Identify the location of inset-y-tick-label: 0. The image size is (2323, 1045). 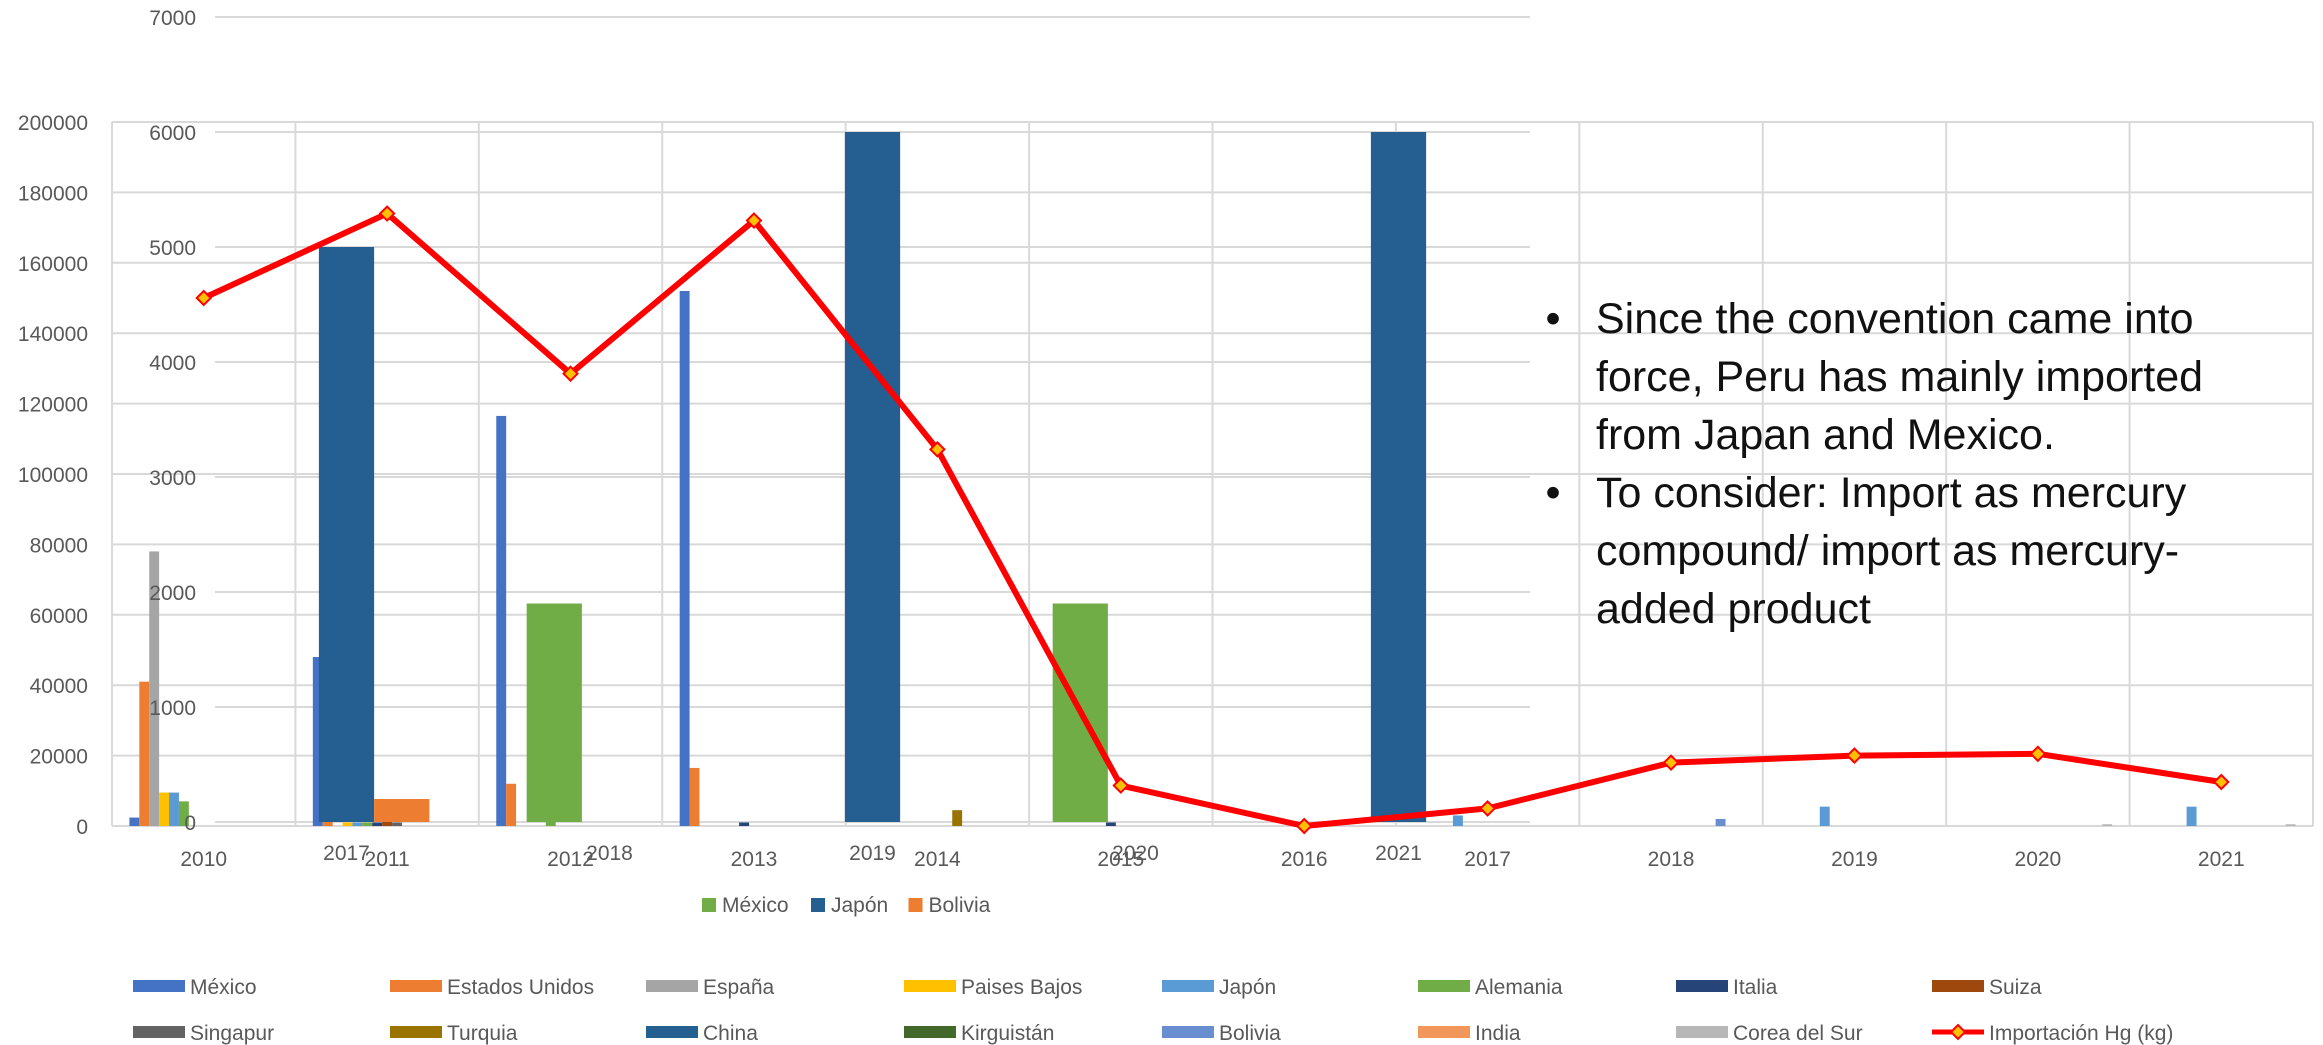
(190, 823).